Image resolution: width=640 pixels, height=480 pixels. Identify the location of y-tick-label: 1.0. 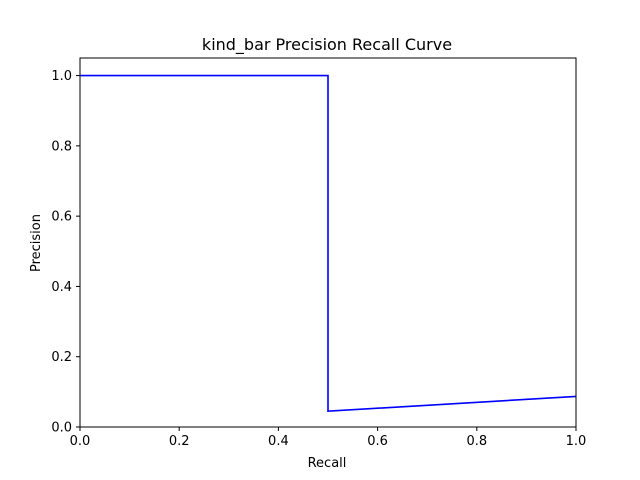
(61, 76).